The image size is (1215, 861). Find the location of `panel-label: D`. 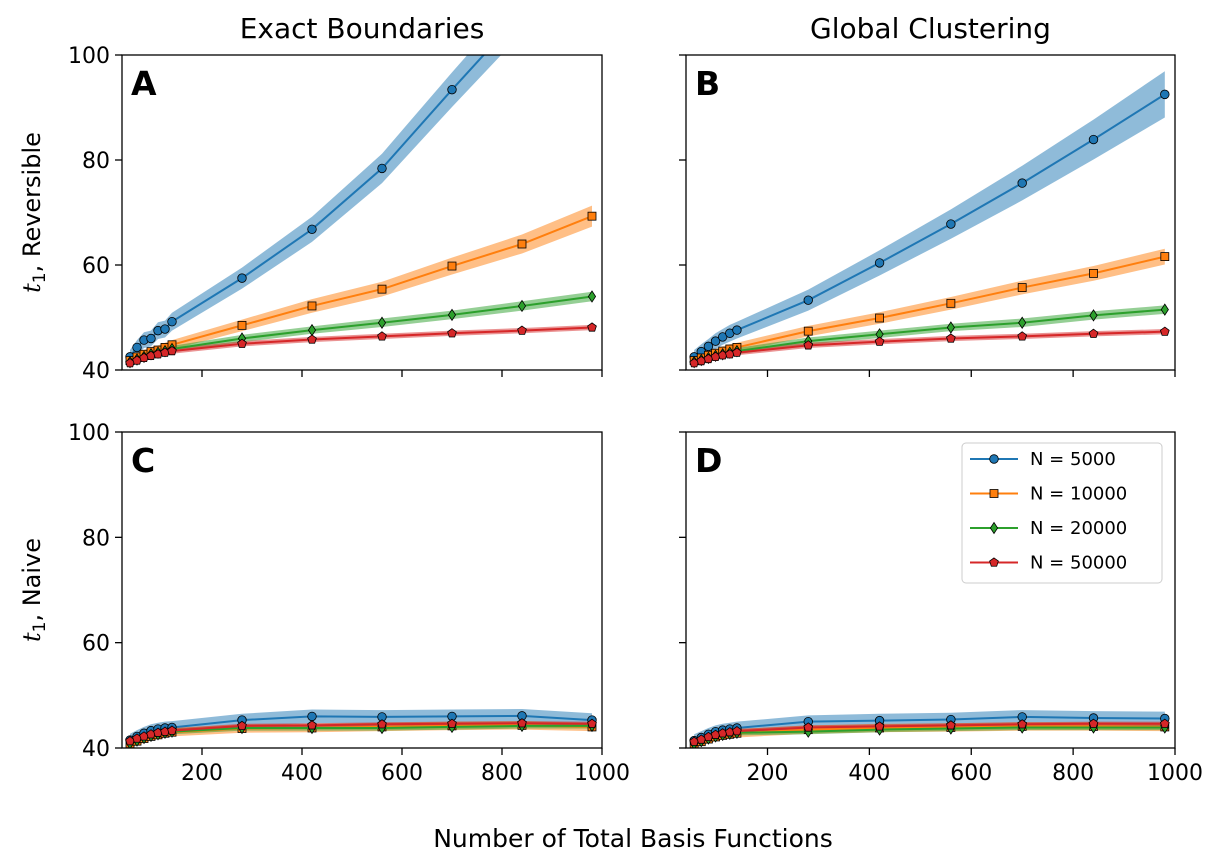

panel-label: D is located at coordinates (708, 460).